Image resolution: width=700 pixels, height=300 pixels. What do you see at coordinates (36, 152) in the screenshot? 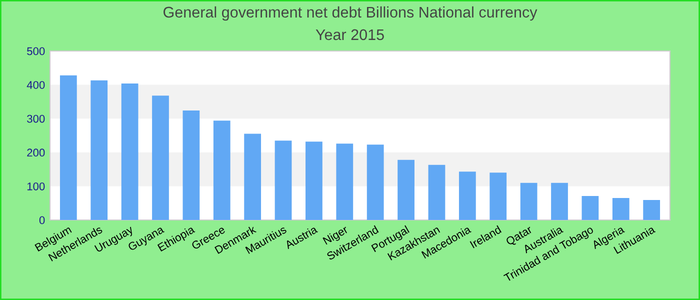
I see `y-tick-label: 200` at bounding box center [36, 152].